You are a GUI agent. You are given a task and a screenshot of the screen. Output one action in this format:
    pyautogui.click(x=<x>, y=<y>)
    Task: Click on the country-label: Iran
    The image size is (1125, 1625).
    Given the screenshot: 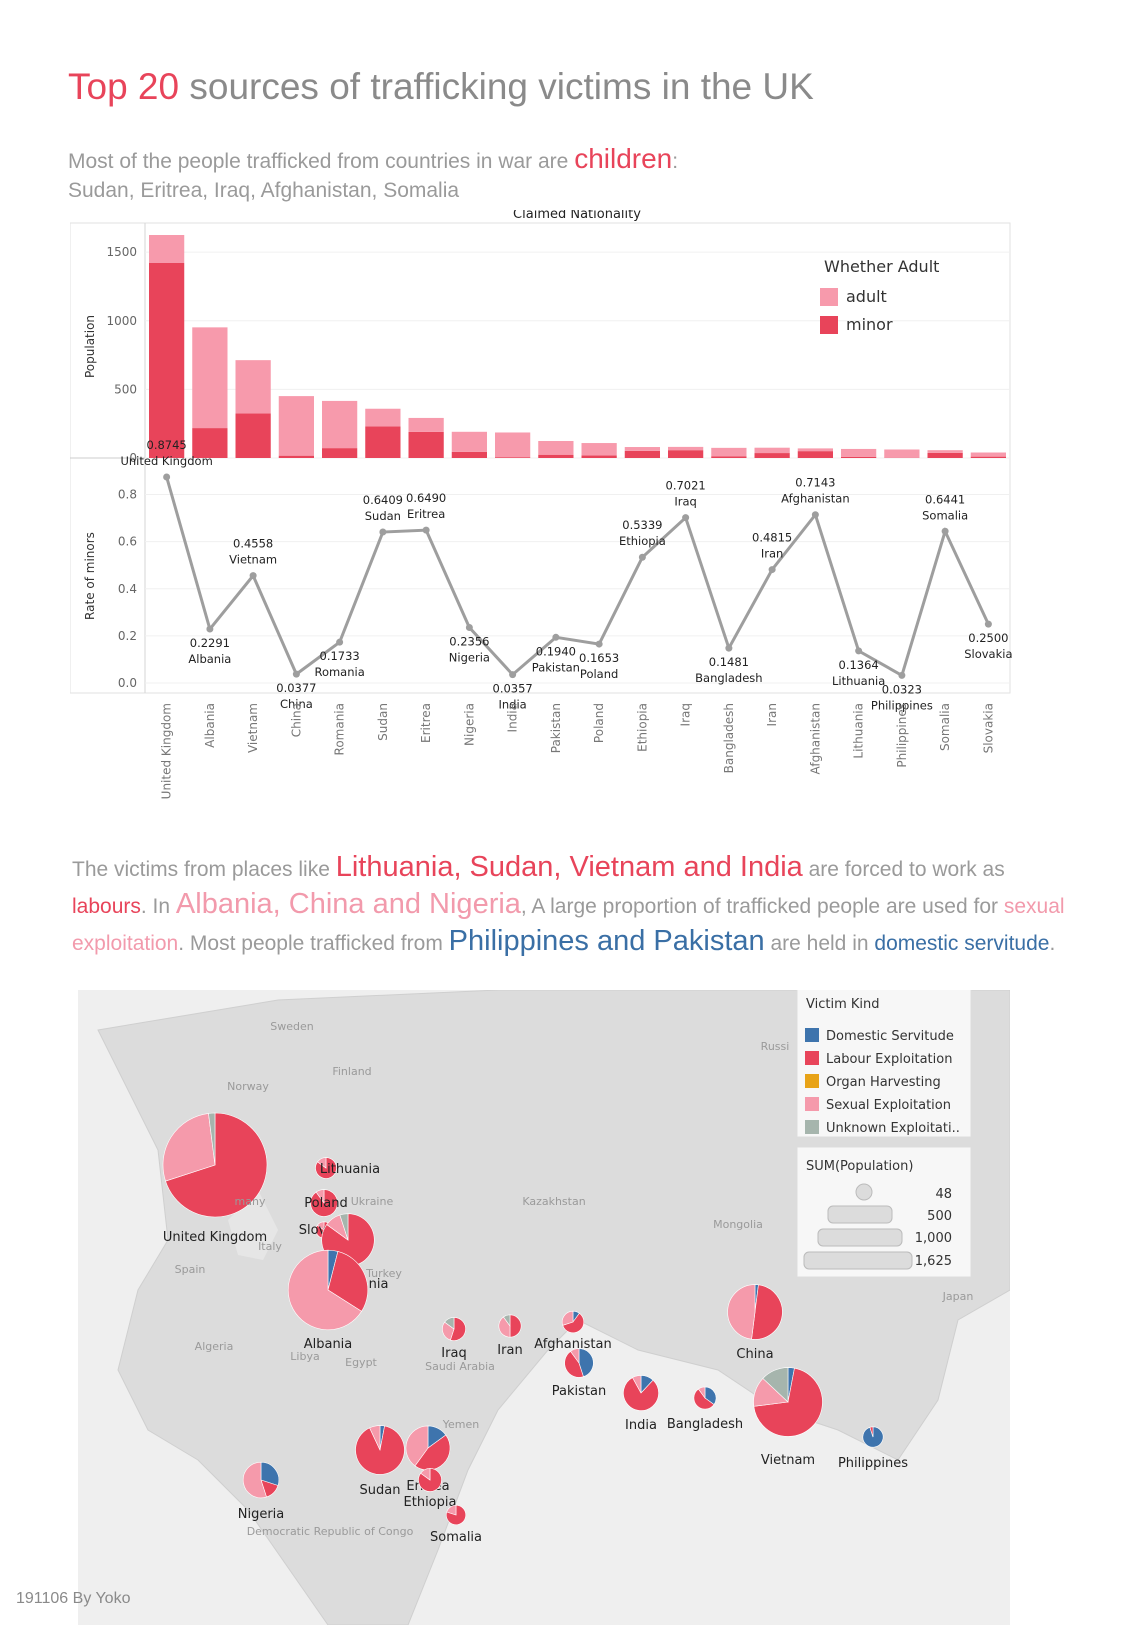 What is the action you would take?
    pyautogui.click(x=509, y=1350)
    